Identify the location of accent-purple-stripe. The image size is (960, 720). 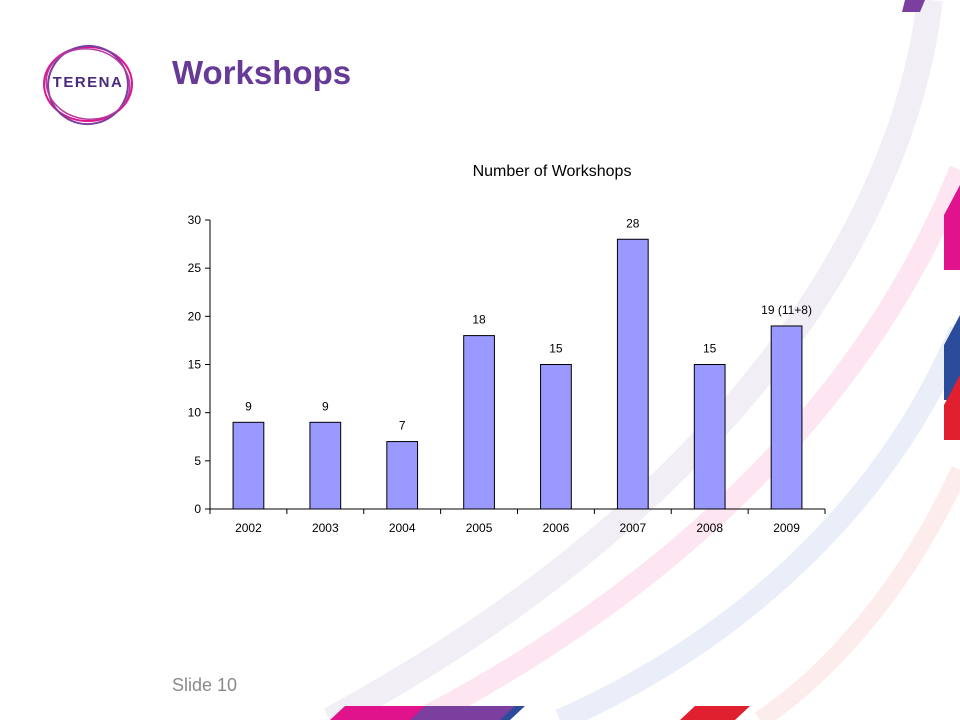
(913, 6).